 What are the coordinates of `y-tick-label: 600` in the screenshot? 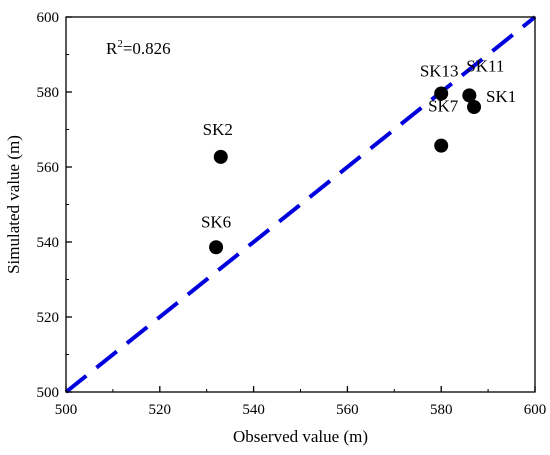 It's located at (48, 18).